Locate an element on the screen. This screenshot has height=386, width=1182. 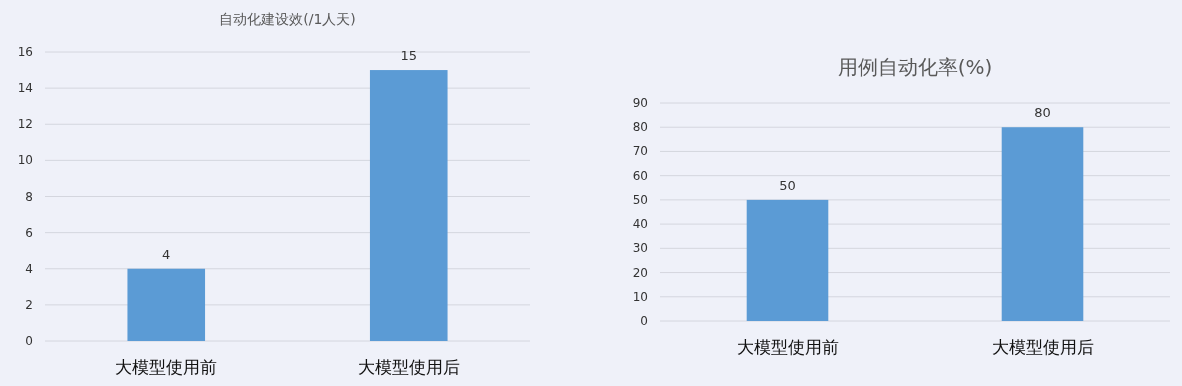
y-tick-label: 6 is located at coordinates (29, 232).